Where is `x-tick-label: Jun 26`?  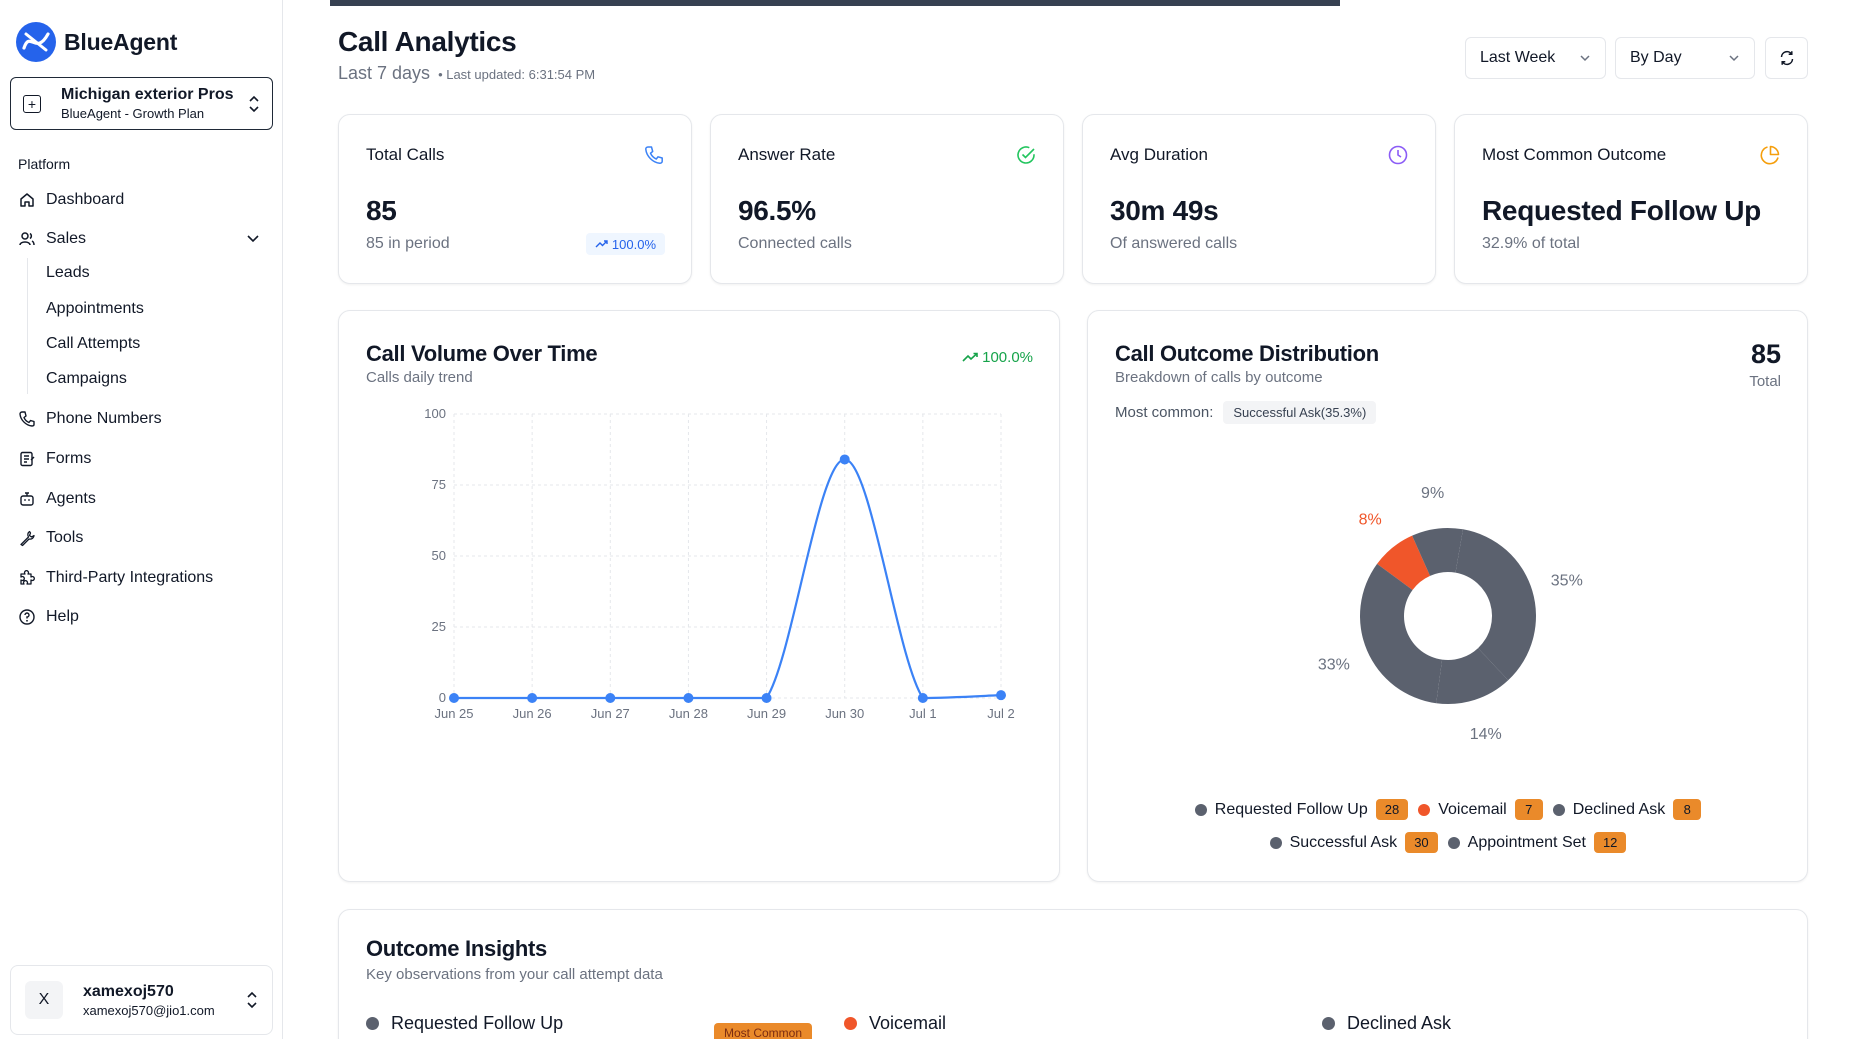
x-tick-label: Jun 26 is located at coordinates (532, 713).